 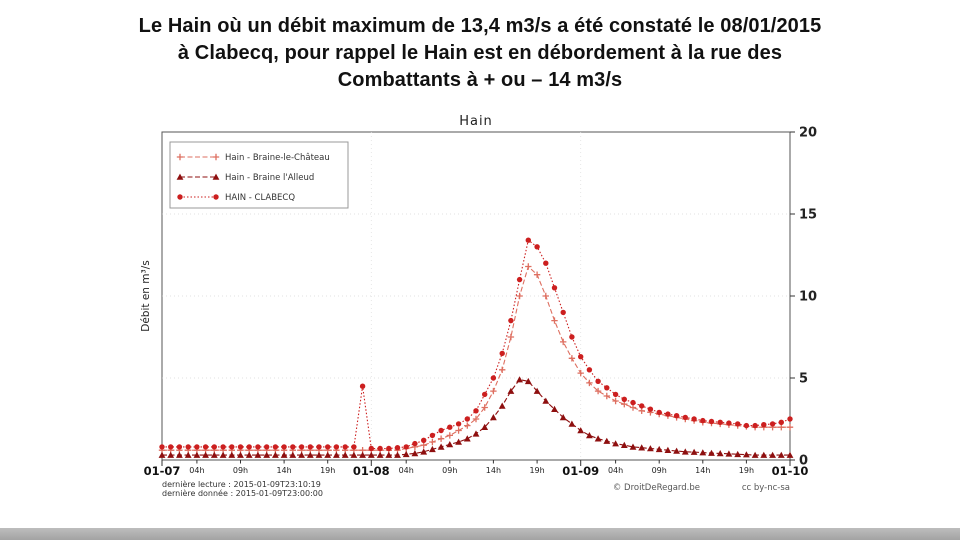 What do you see at coordinates (146, 295) in the screenshot?
I see `y-axis-label: Débit en m³/s` at bounding box center [146, 295].